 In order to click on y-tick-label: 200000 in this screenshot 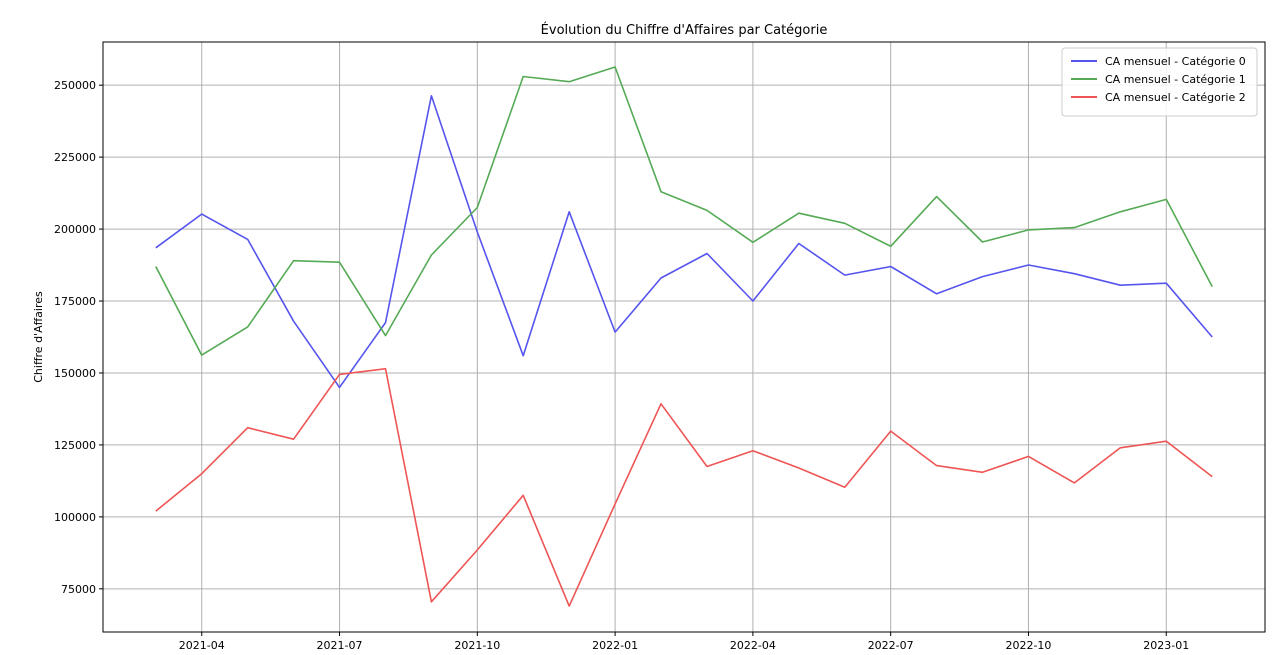, I will do `click(75, 229)`.